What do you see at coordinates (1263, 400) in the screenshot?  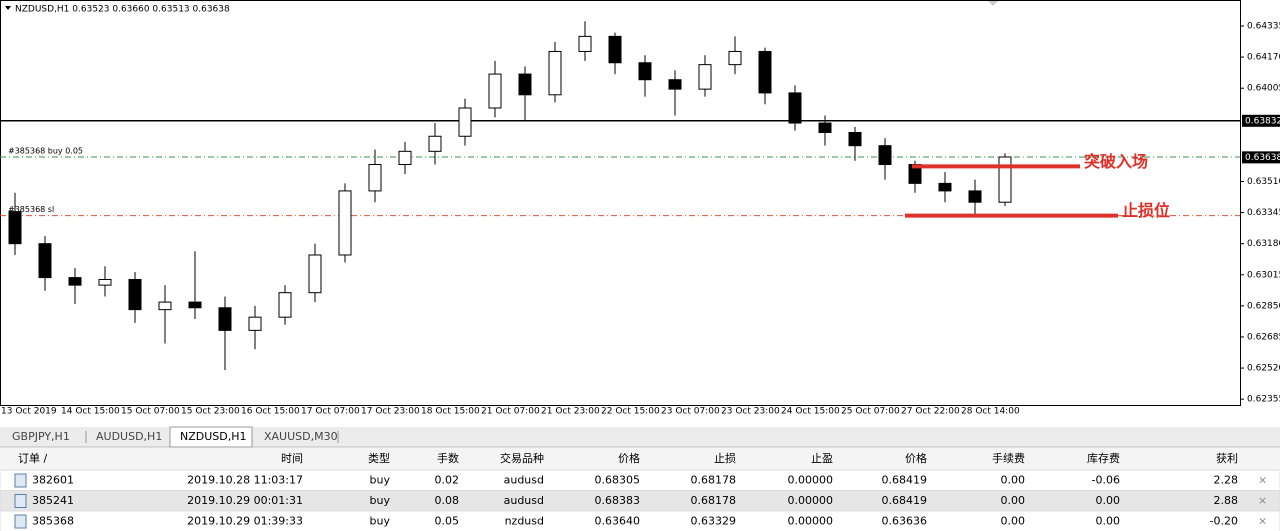 I see `y-tick-label: 0.62355` at bounding box center [1263, 400].